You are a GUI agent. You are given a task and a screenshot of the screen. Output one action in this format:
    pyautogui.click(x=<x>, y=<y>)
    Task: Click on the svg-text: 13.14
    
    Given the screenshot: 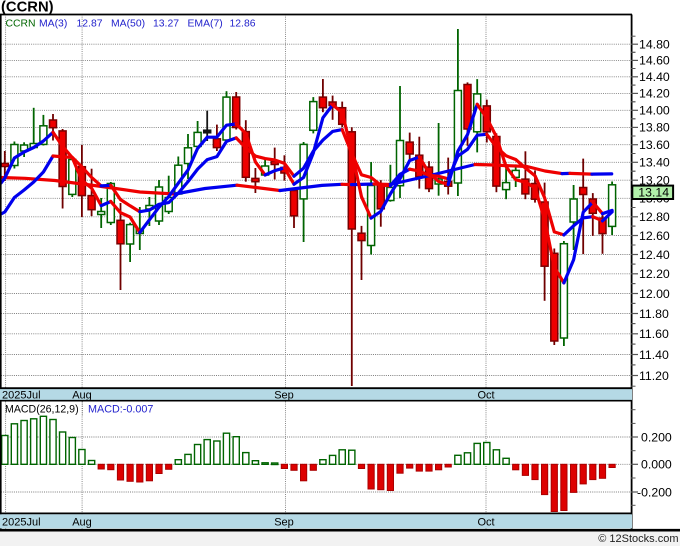 What is the action you would take?
    pyautogui.click(x=653, y=193)
    